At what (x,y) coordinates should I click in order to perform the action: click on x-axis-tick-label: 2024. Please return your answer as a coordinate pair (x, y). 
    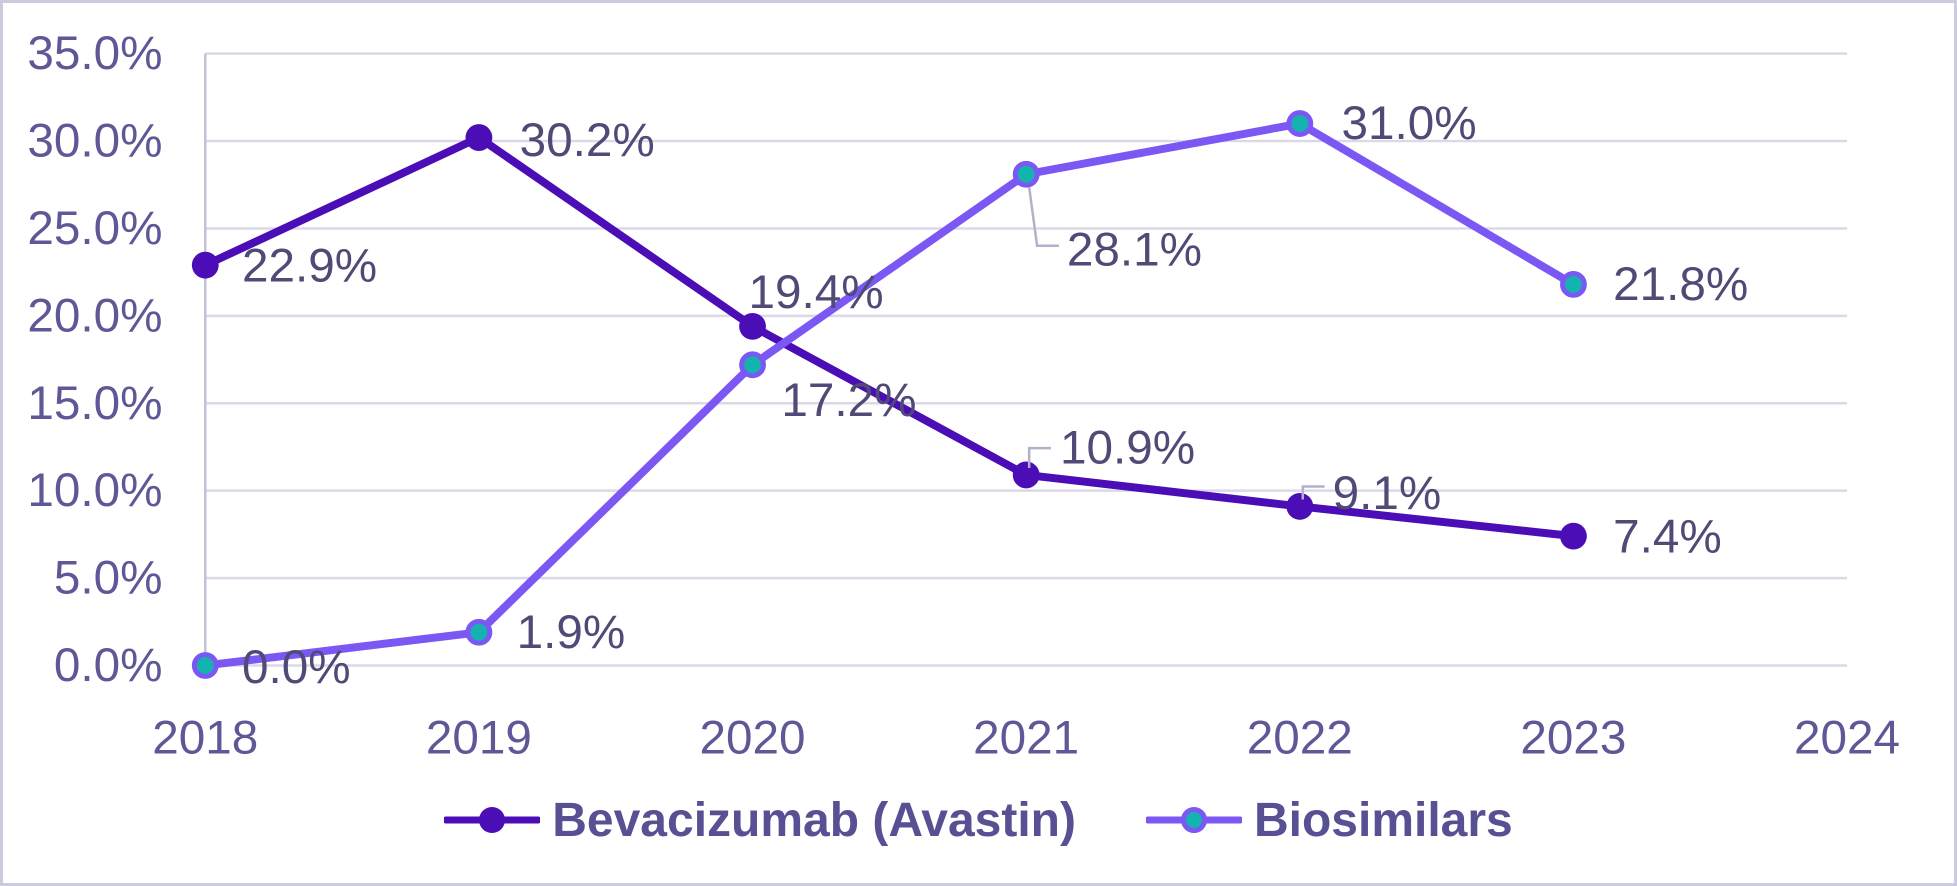
    Looking at the image, I should click on (1847, 738).